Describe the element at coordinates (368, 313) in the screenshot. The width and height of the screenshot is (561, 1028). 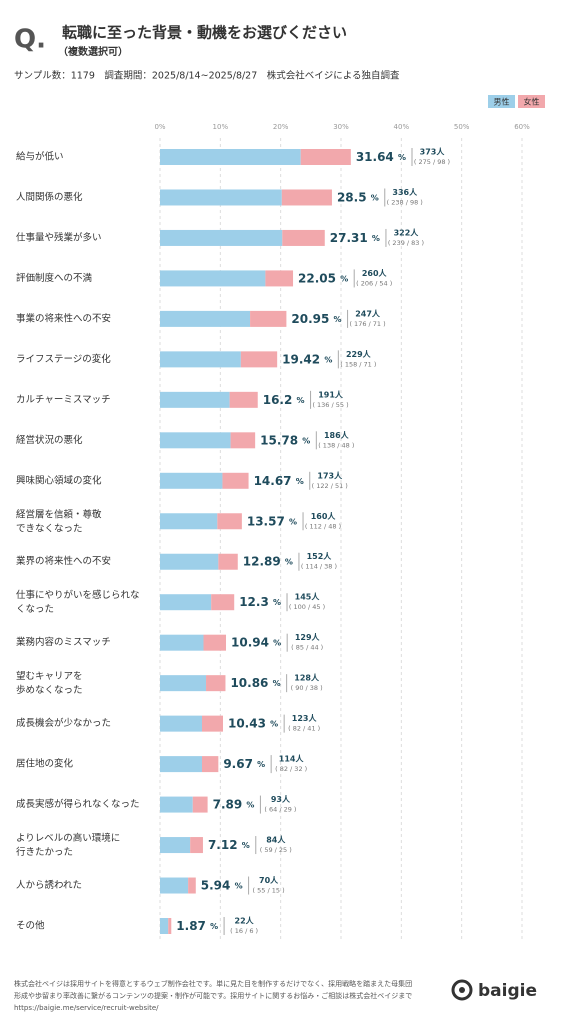
I see `count-label: 247人` at that location.